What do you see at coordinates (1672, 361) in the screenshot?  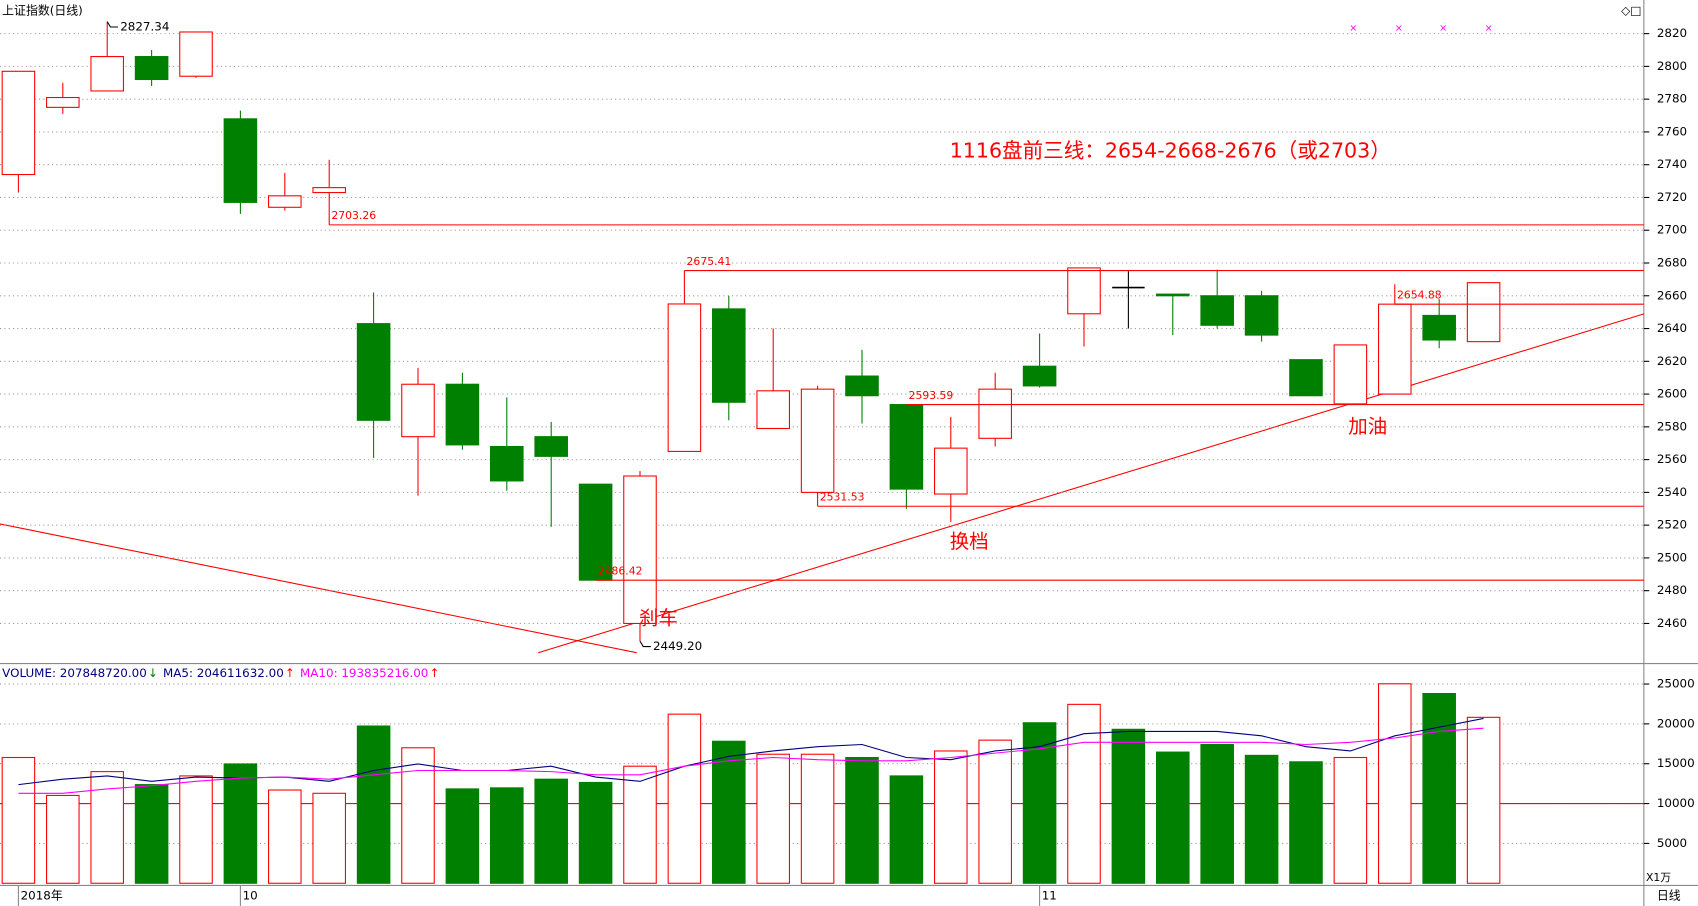 I see `y-tick-label: 2620` at bounding box center [1672, 361].